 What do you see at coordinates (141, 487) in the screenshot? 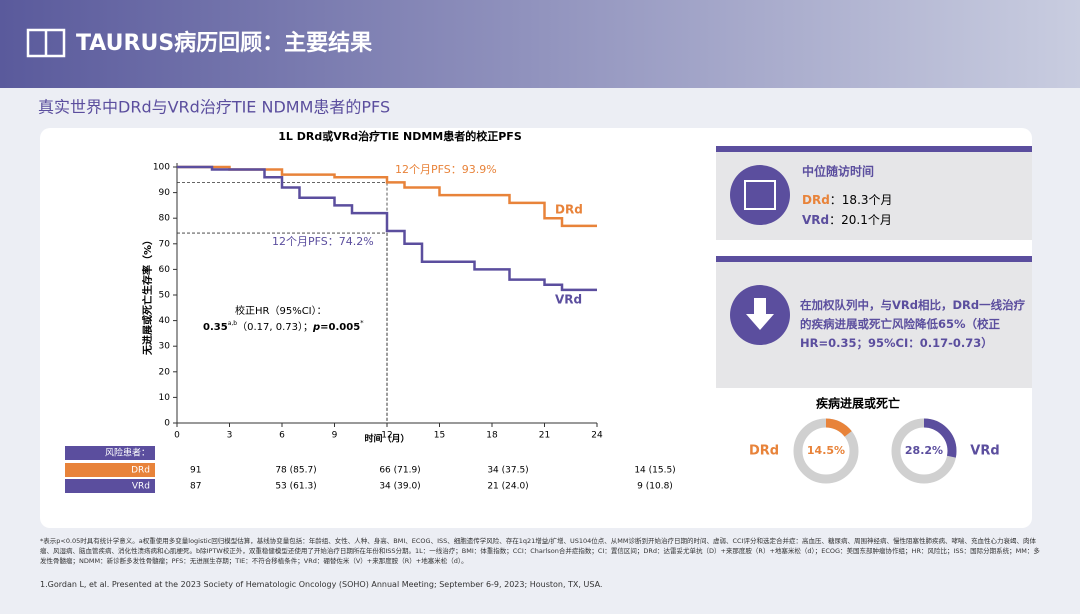
I see `risk-row-name: VRd` at bounding box center [141, 487].